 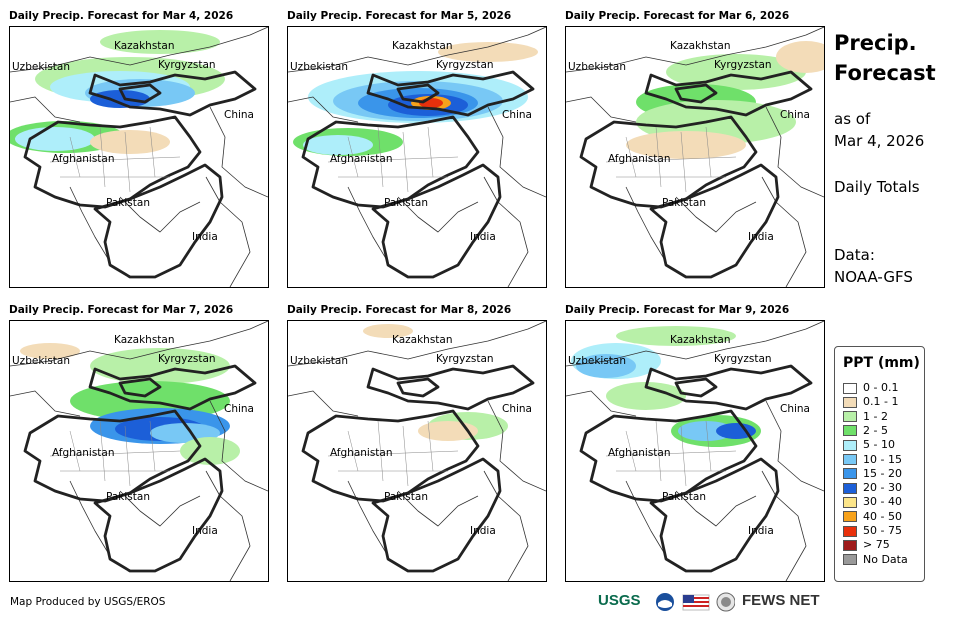 I want to click on us-flag-canton, so click(x=688, y=599).